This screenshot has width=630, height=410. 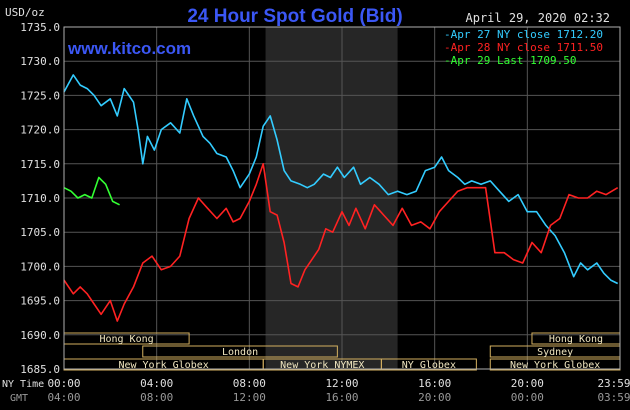 I want to click on y-tick-label: 1720.0, so click(x=40, y=130).